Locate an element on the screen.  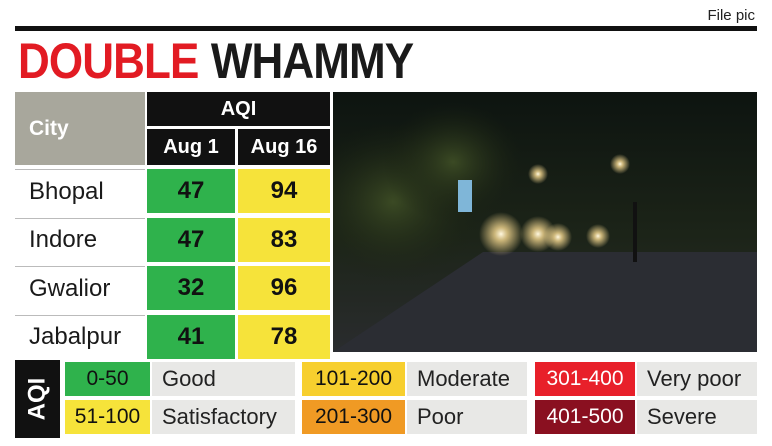
legend-label: AQI is located at coordinates (37, 399).